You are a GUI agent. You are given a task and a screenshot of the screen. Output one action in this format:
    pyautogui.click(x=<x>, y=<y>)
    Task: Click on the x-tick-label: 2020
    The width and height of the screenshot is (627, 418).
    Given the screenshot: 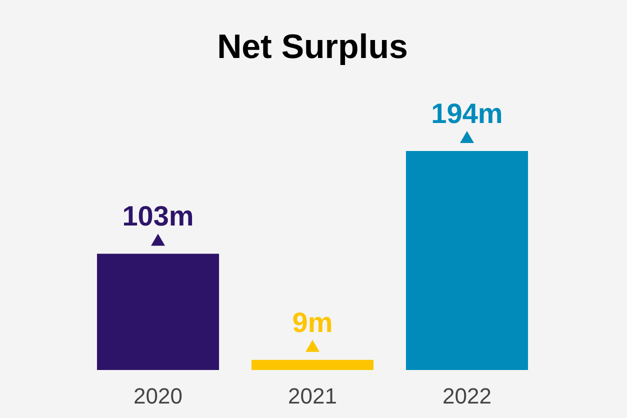 What is the action you would take?
    pyautogui.click(x=158, y=396)
    